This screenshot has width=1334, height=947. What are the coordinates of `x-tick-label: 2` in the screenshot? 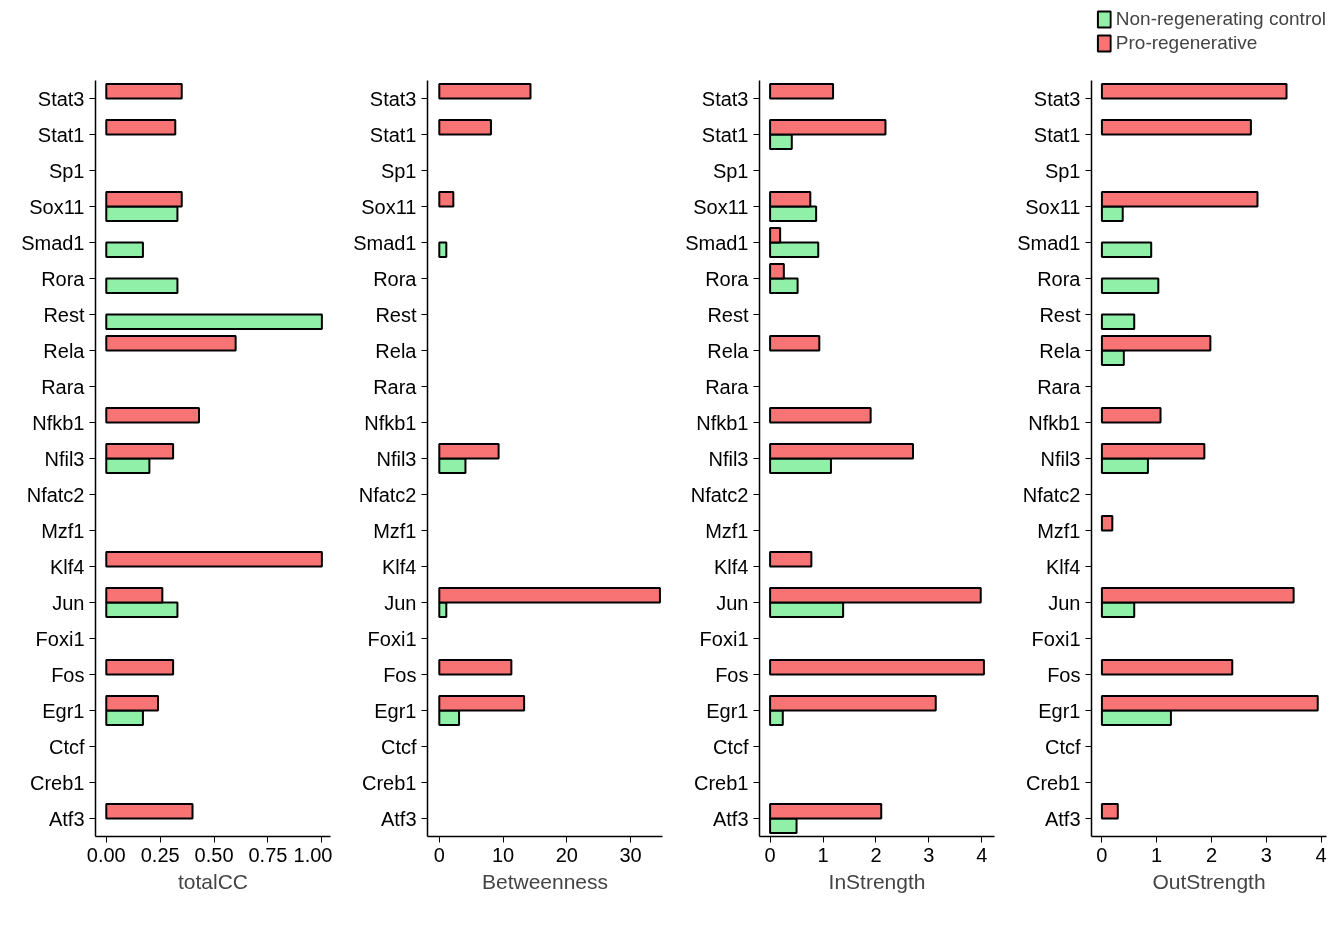 It's located at (1211, 854).